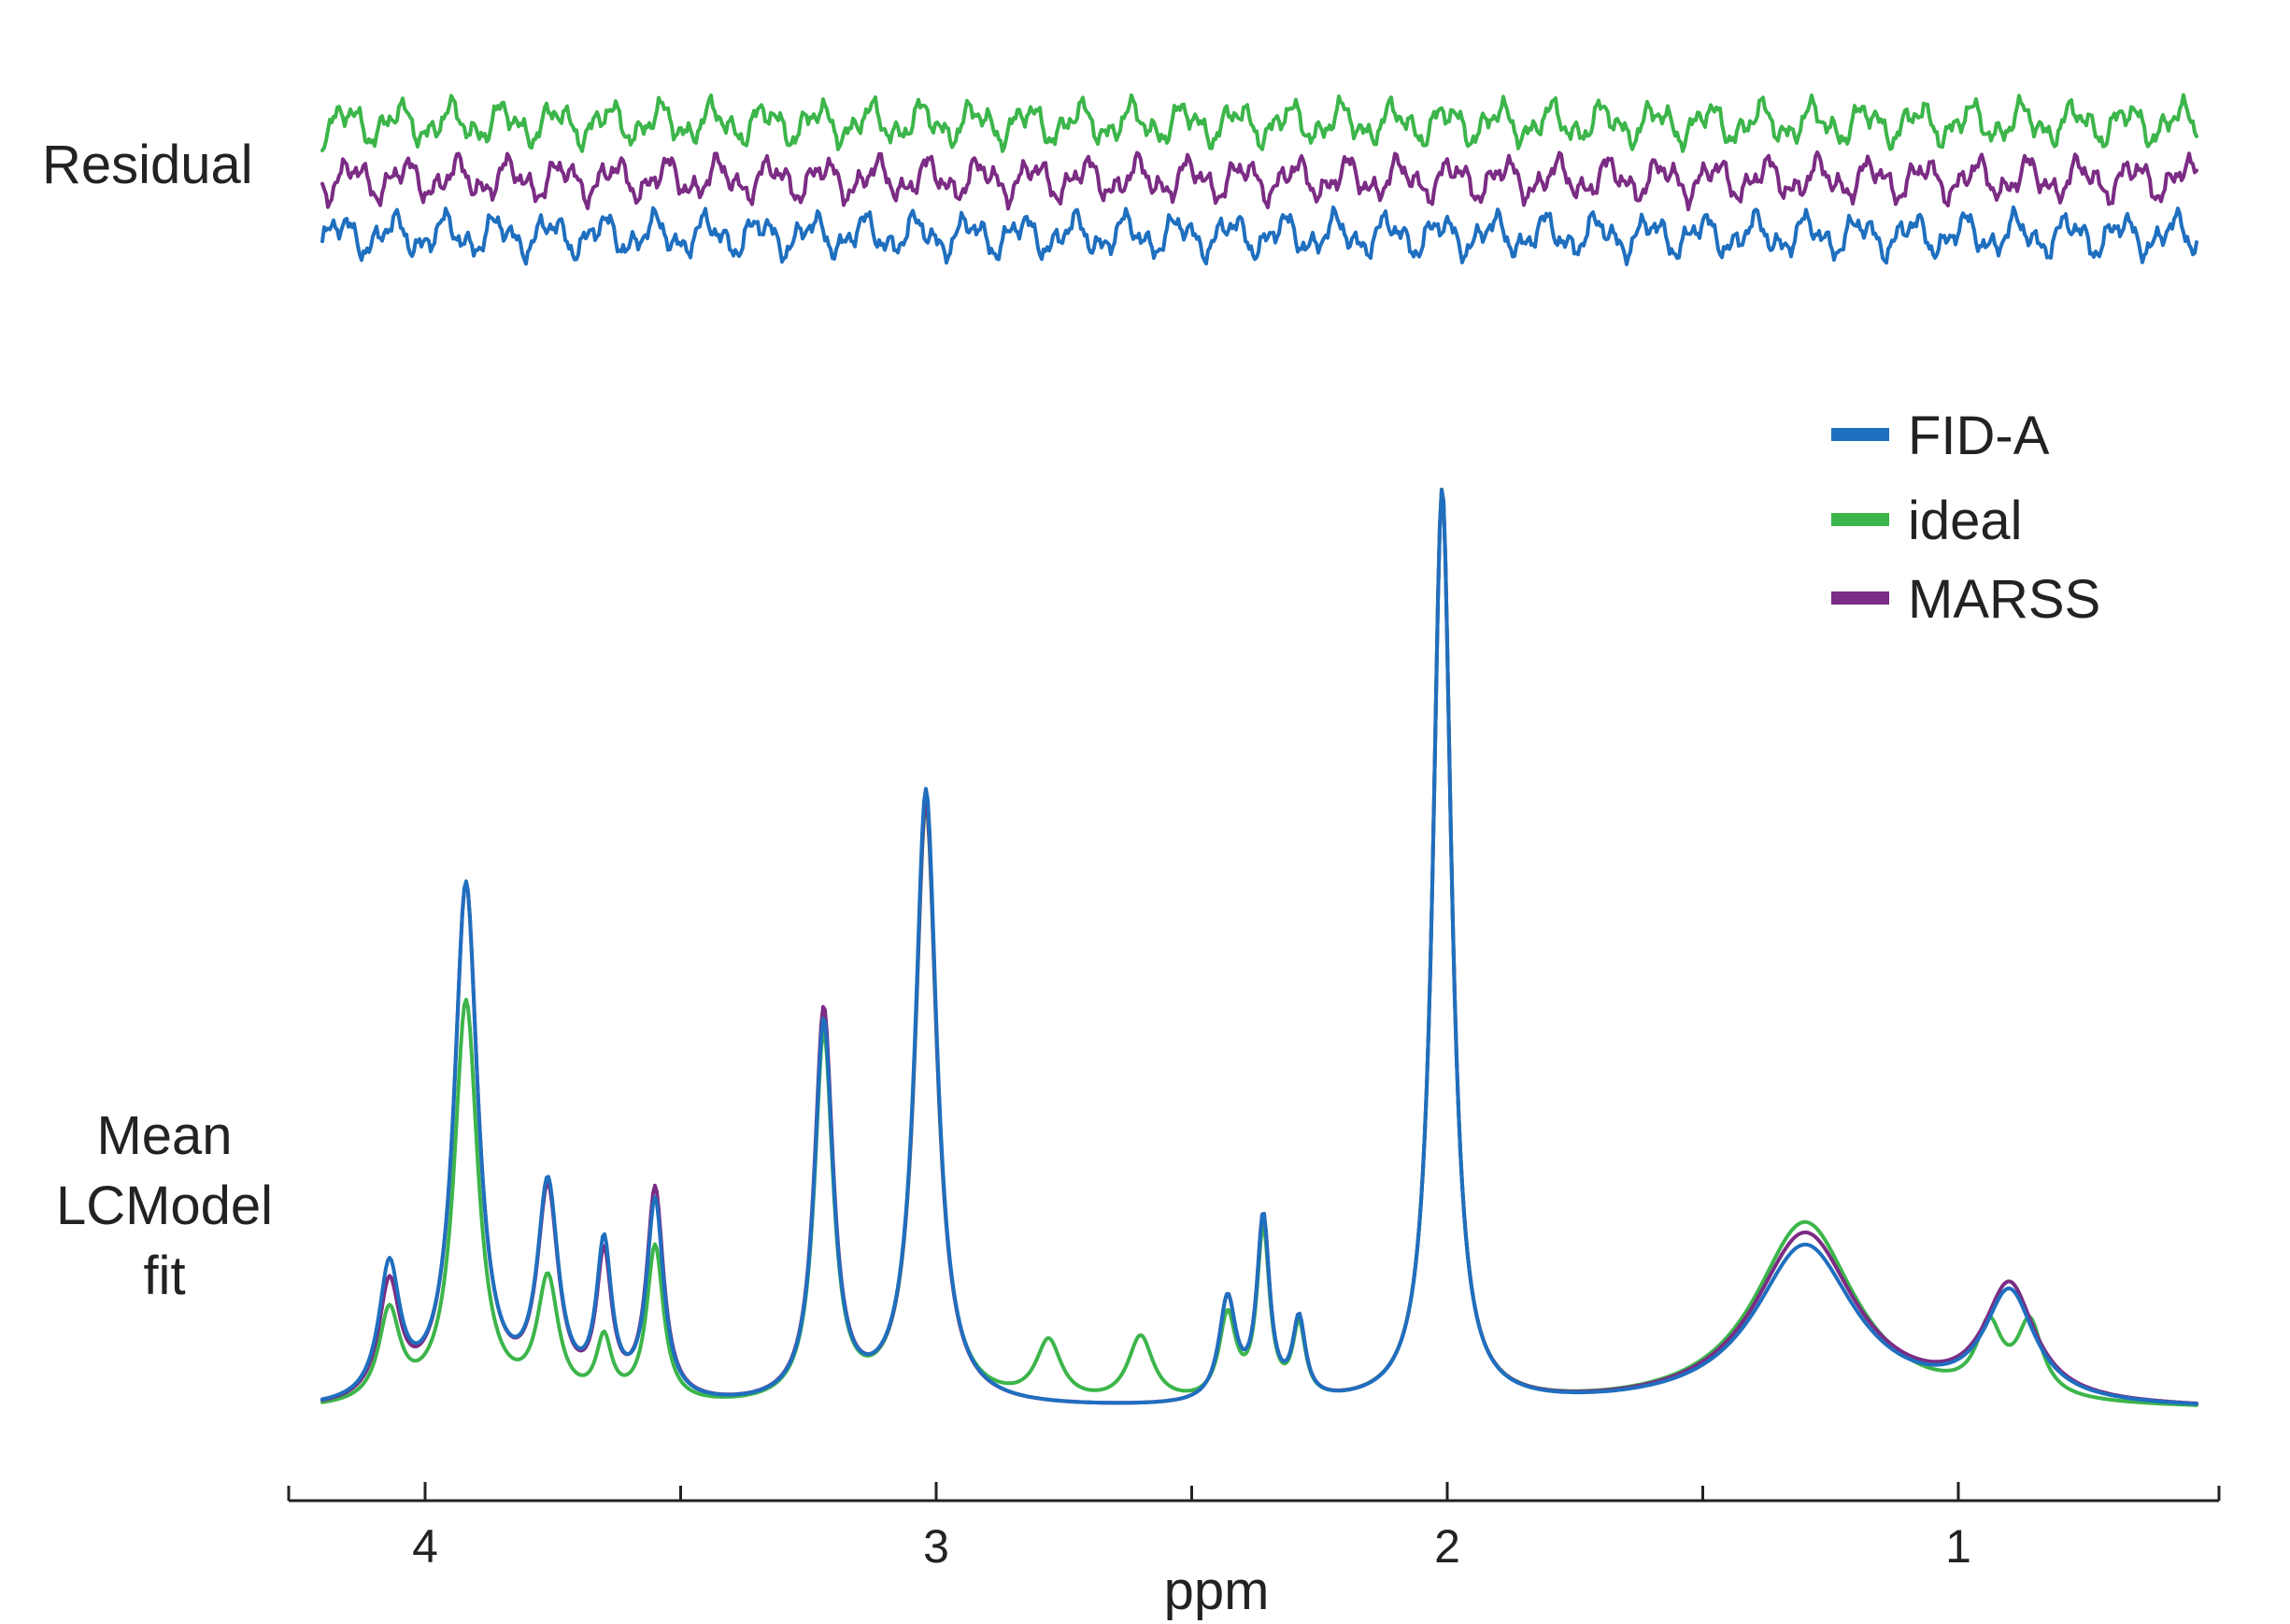 The image size is (2290, 1624). What do you see at coordinates (1217, 1590) in the screenshot?
I see `x-axis-label: ppm` at bounding box center [1217, 1590].